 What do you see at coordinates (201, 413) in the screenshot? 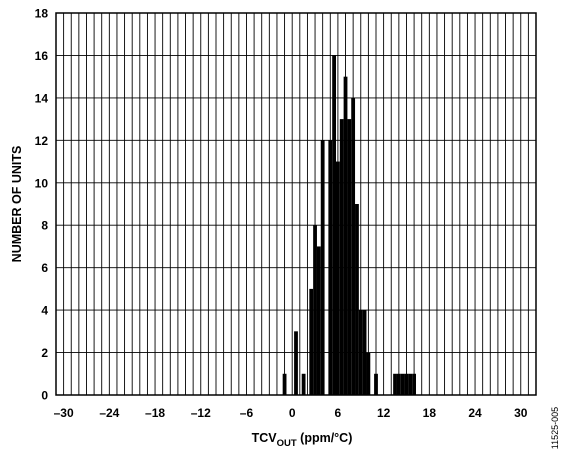
I see `x-tick-label: –12` at bounding box center [201, 413].